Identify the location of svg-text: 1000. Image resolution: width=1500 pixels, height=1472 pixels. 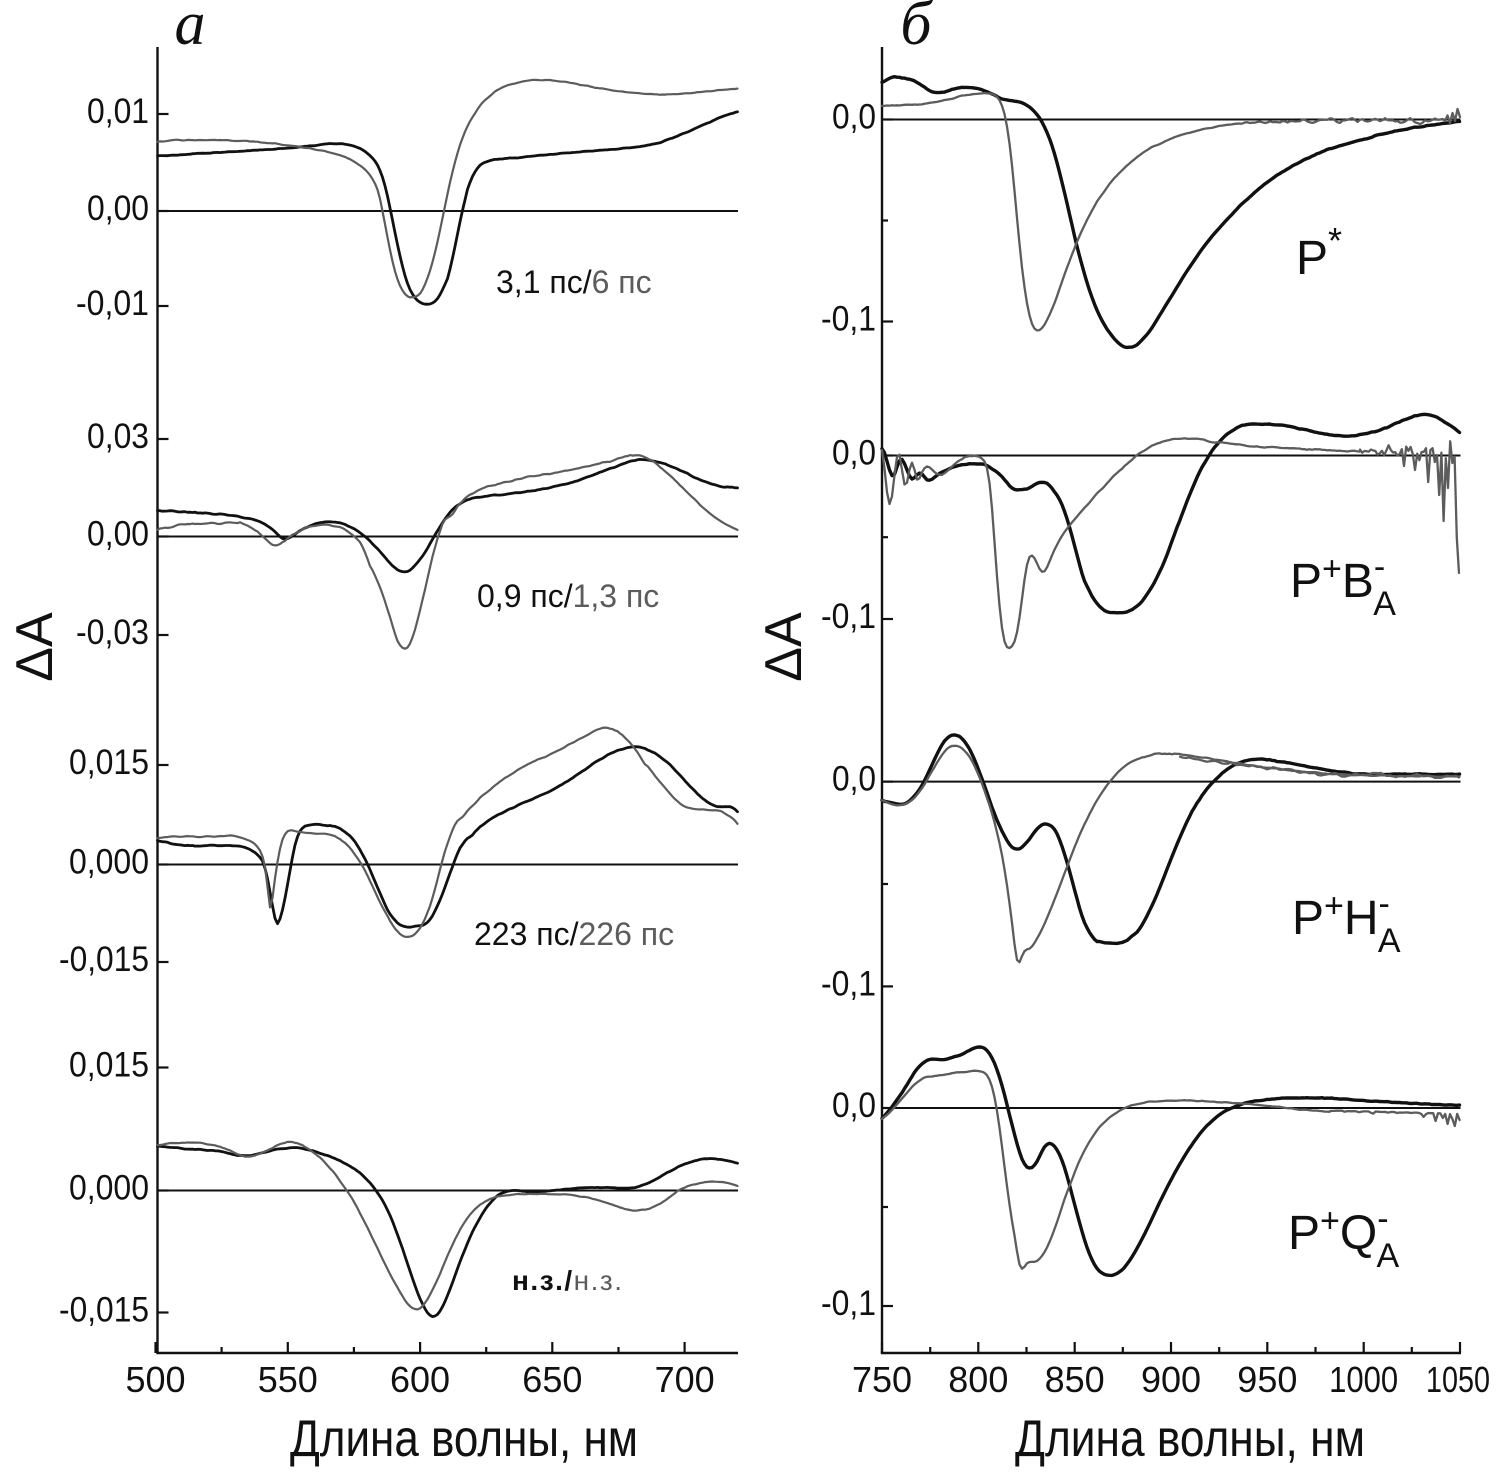
(1363, 1379).